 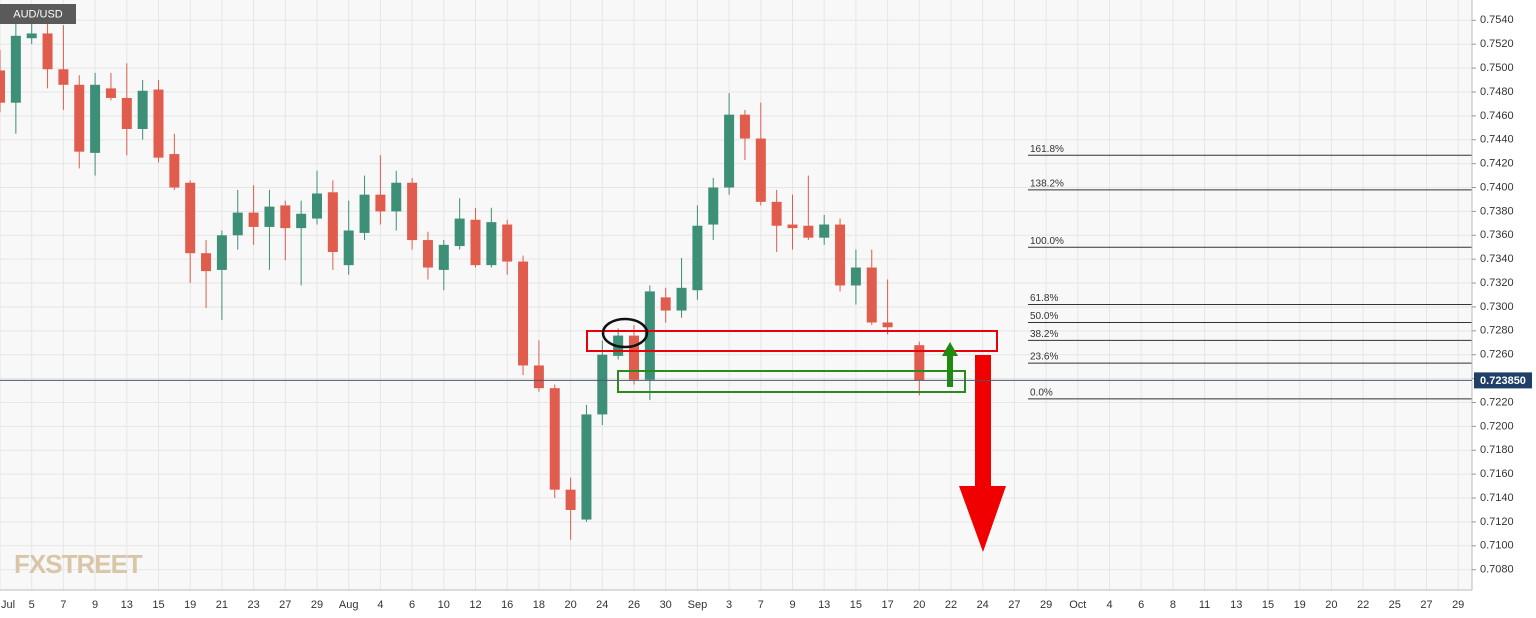 I want to click on y-tick-label: 0.7340, so click(x=1497, y=259).